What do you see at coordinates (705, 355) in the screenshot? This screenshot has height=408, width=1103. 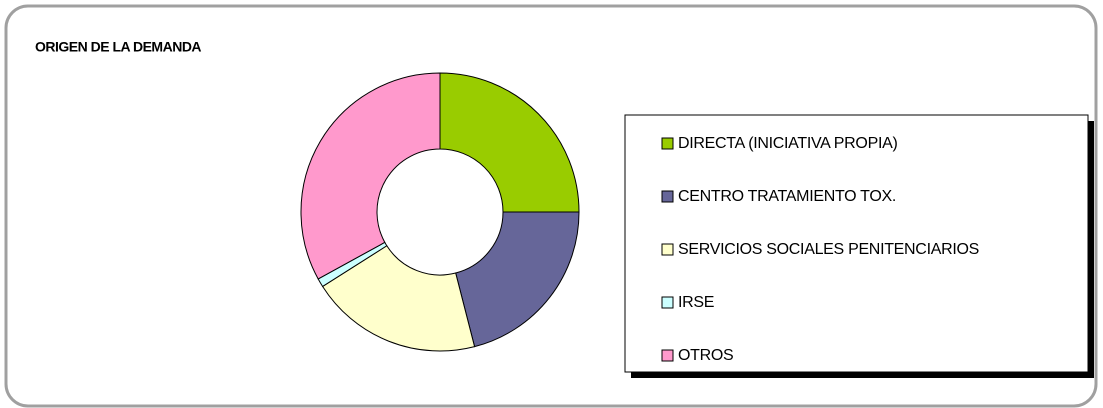 I see `legend-label: OTROS` at bounding box center [705, 355].